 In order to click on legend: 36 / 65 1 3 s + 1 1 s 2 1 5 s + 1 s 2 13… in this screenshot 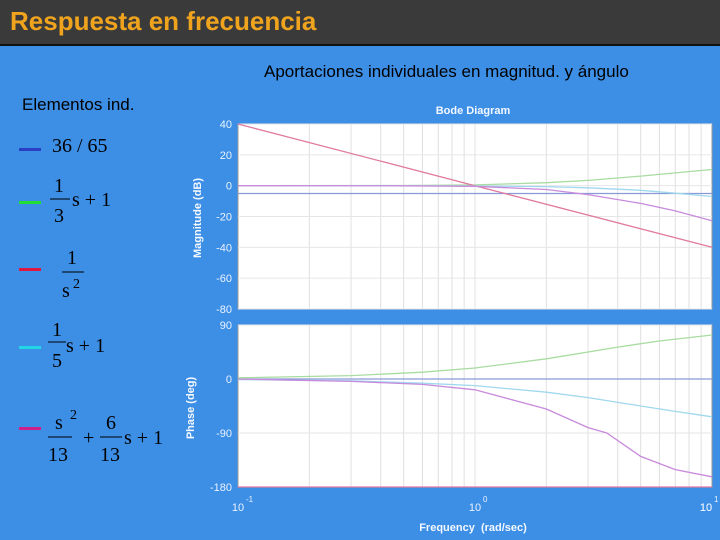, I will do `click(91, 300)`.